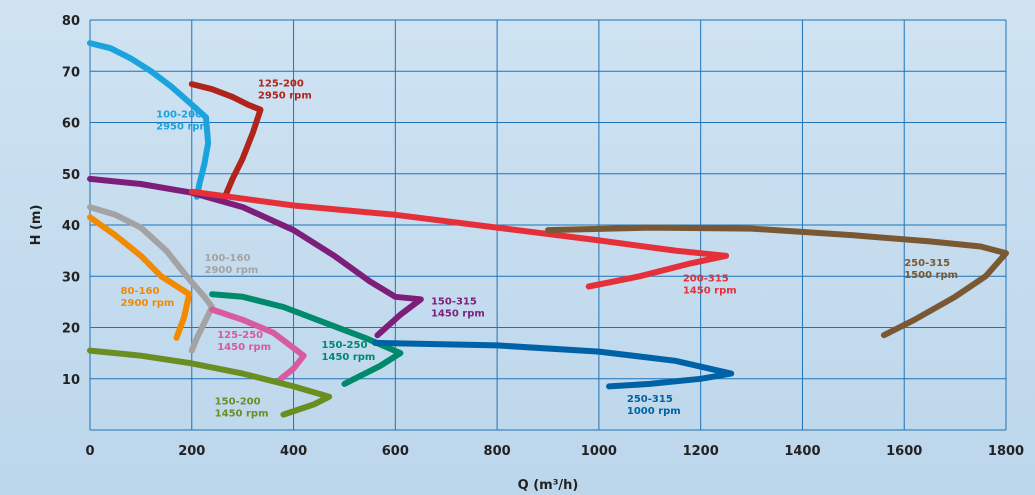  Describe the element at coordinates (285, 90) in the screenshot. I see `series-label: 125-200 2950 rpm` at that location.